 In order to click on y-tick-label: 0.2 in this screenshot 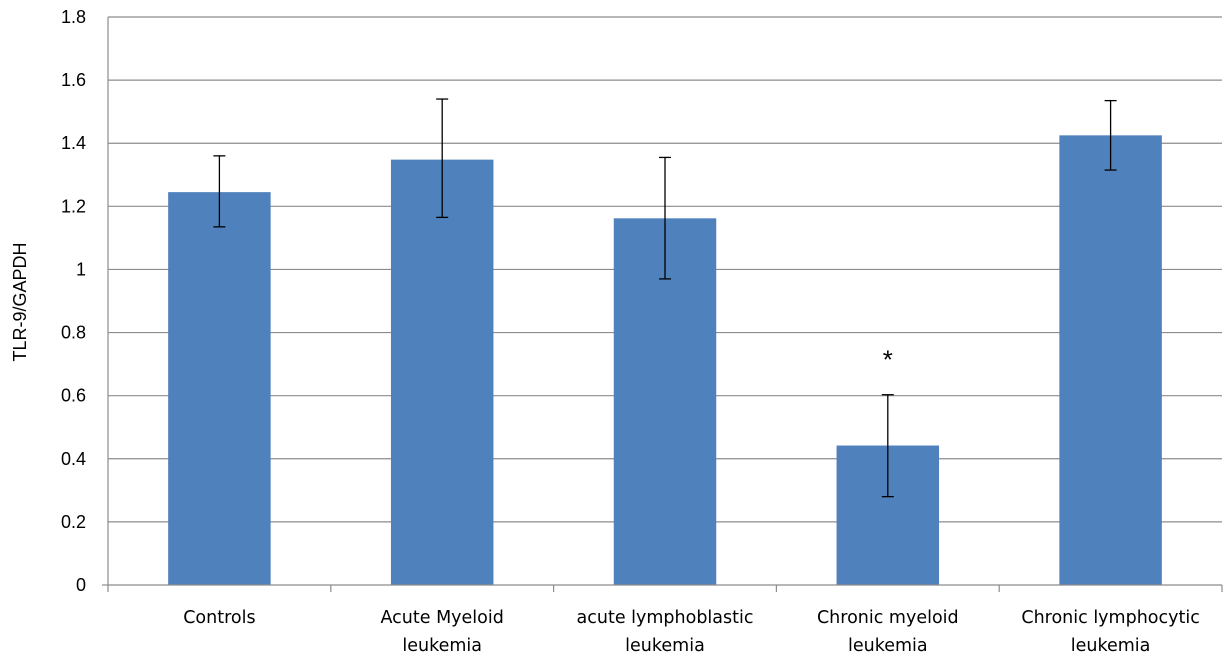, I will do `click(73, 522)`.